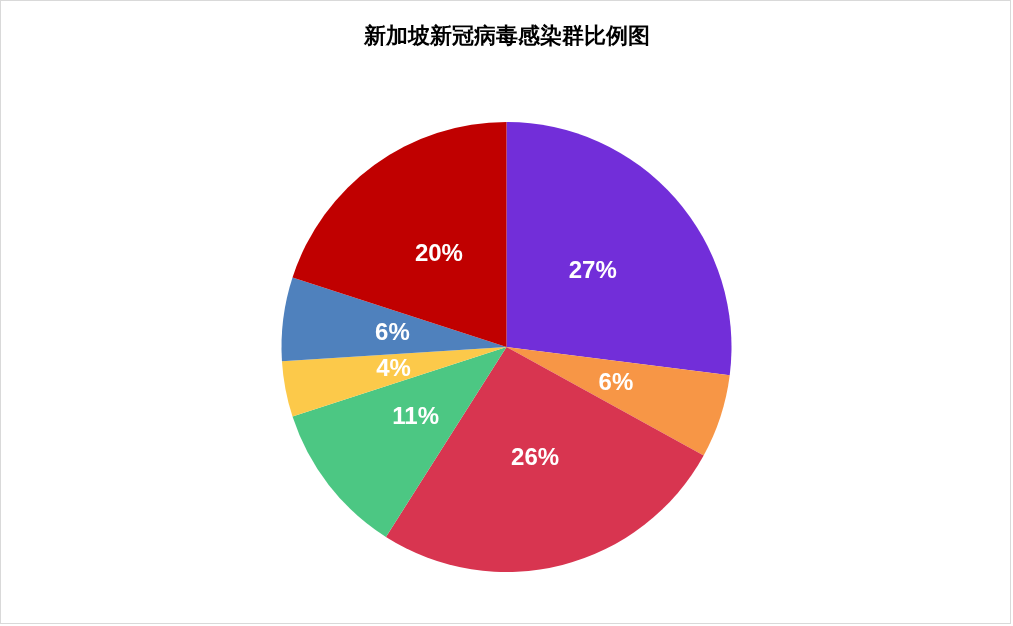  Describe the element at coordinates (506, 35) in the screenshot. I see `chart-title: 新加坡新冠病毒感染群比例图` at that location.